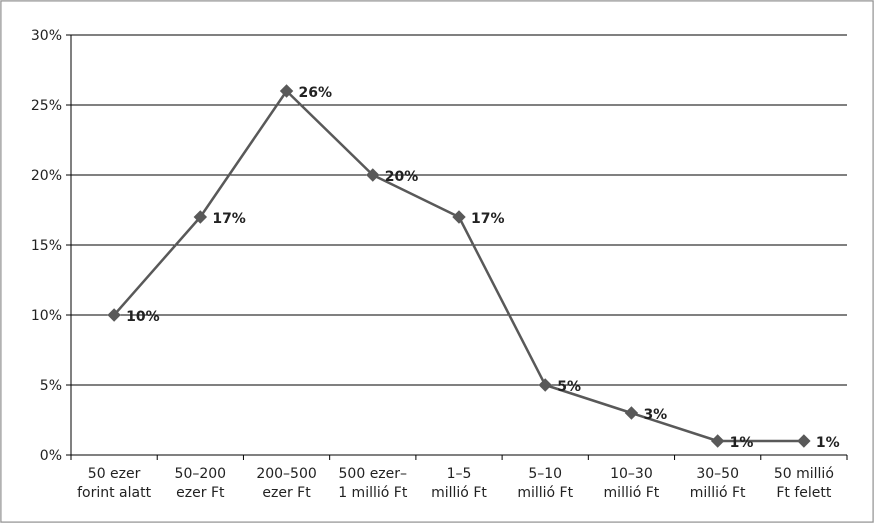 This screenshot has height=523, width=874. What do you see at coordinates (804, 483) in the screenshot?
I see `x-tick-label: 50 millió Ft felett` at bounding box center [804, 483].